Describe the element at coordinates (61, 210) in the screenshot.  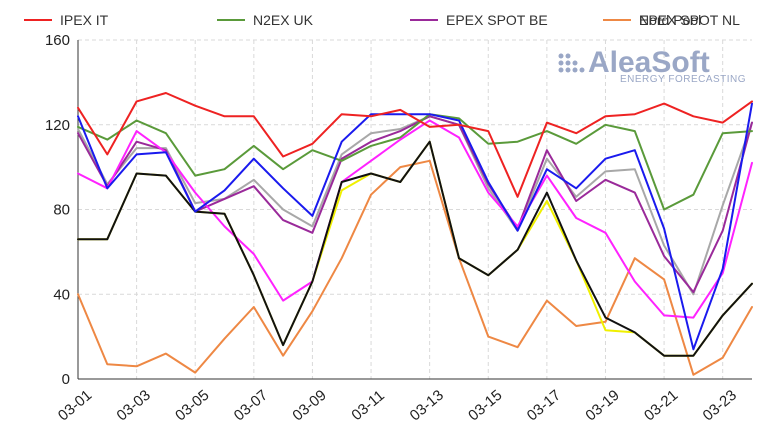
I see `y-tick-label: 80` at that location.